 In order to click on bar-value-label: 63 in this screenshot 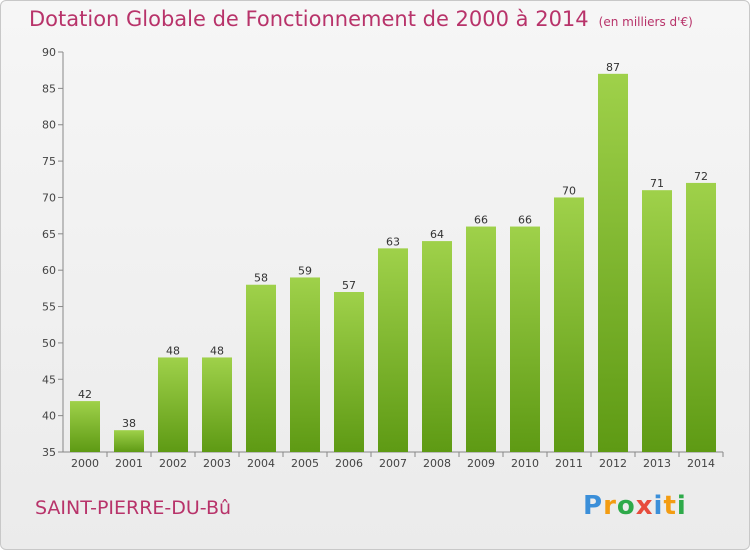, I will do `click(393, 241)`.